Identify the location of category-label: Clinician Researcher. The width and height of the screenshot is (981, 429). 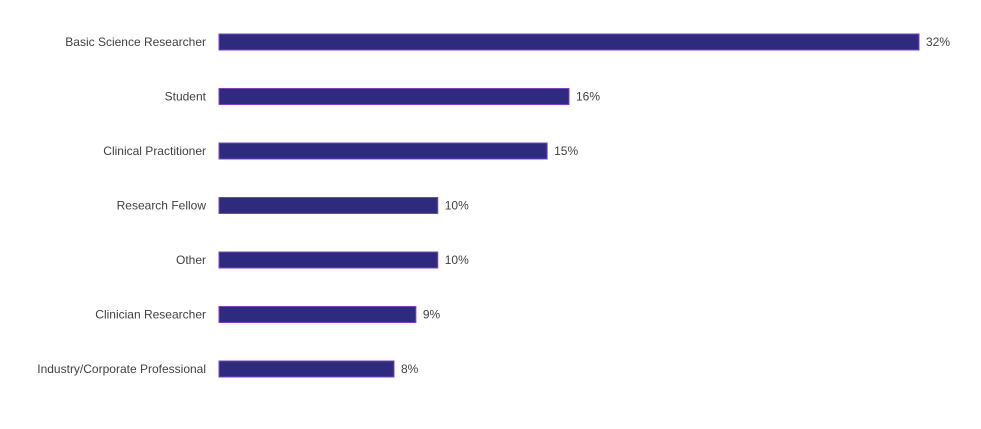
(150, 315).